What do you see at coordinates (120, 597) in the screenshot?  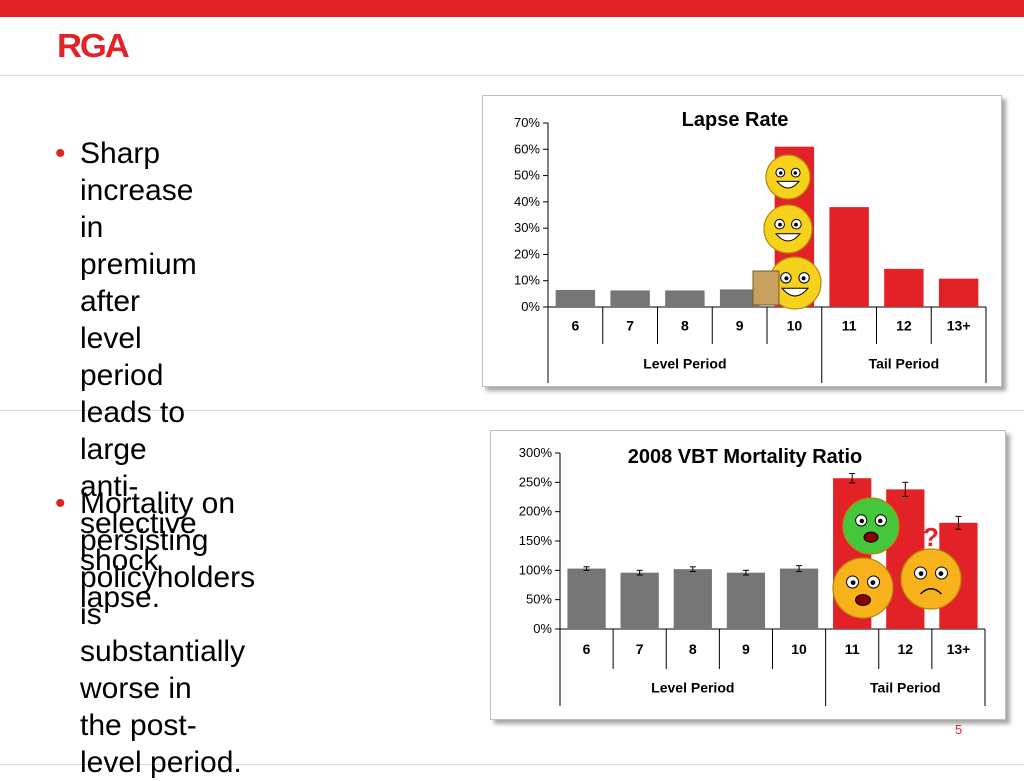 I see `bullet-line: lapse.` at bounding box center [120, 597].